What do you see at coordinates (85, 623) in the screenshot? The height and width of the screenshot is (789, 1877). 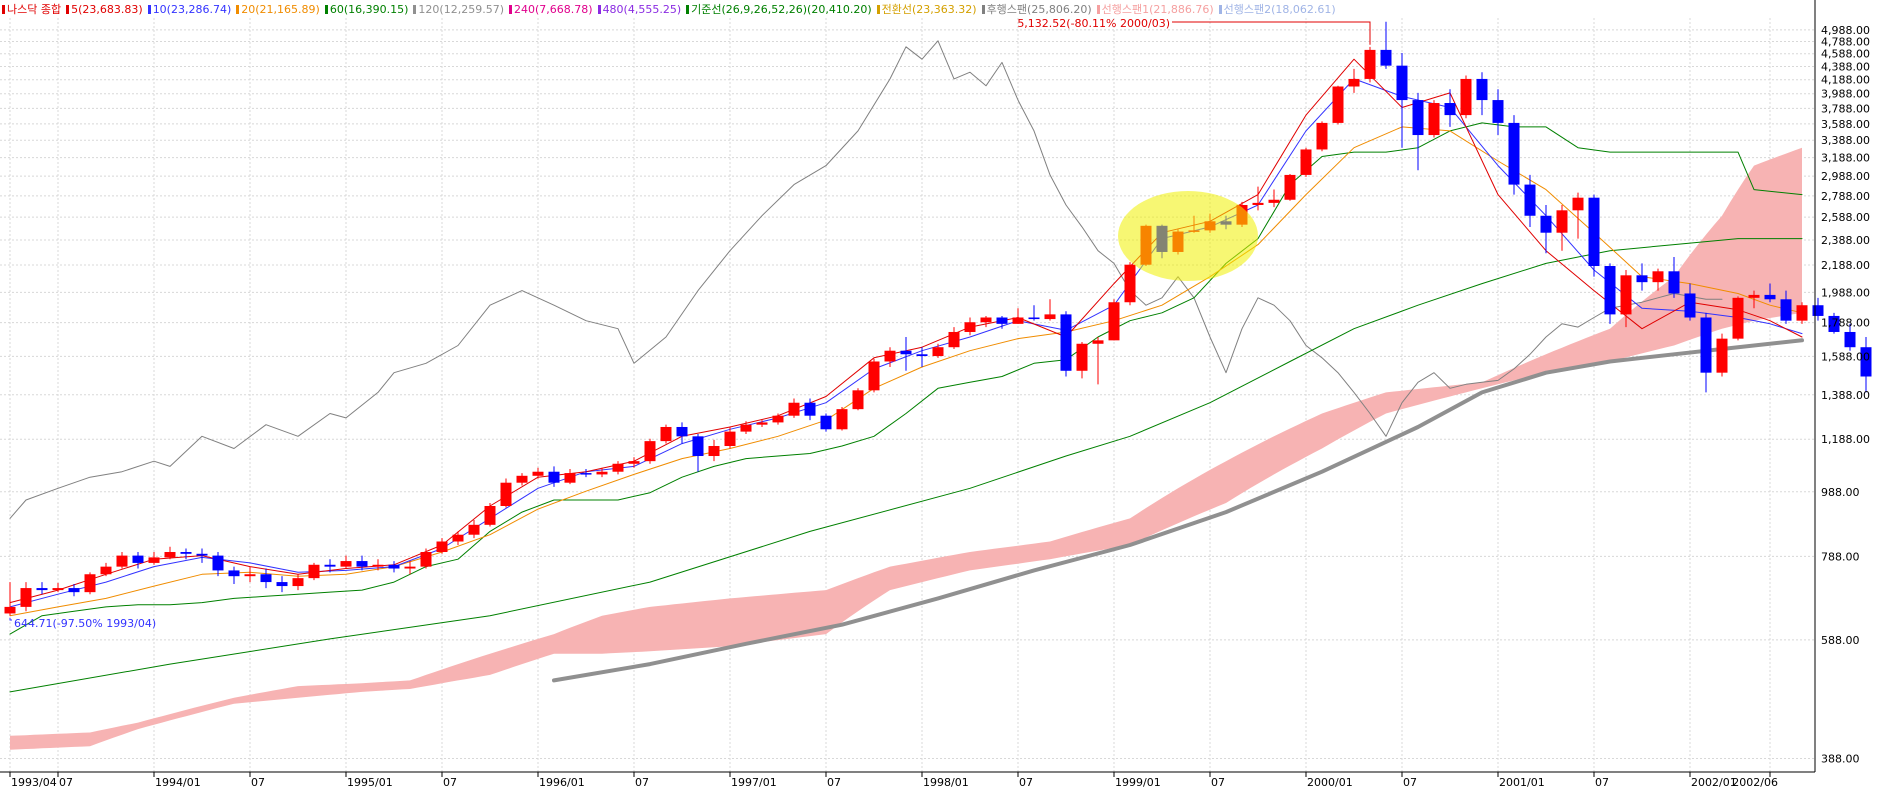 I see `low-annotation: 644.71(-97.50% 1993/04)` at bounding box center [85, 623].